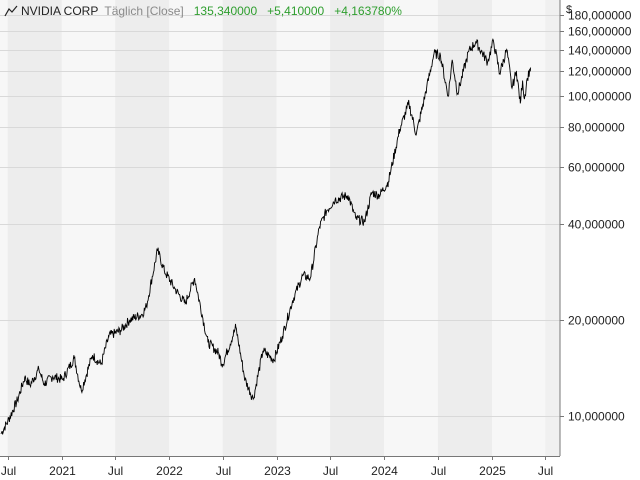 The image size is (640, 480). Describe the element at coordinates (600, 32) in the screenshot. I see `y-tick-label: 160,000000` at that location.